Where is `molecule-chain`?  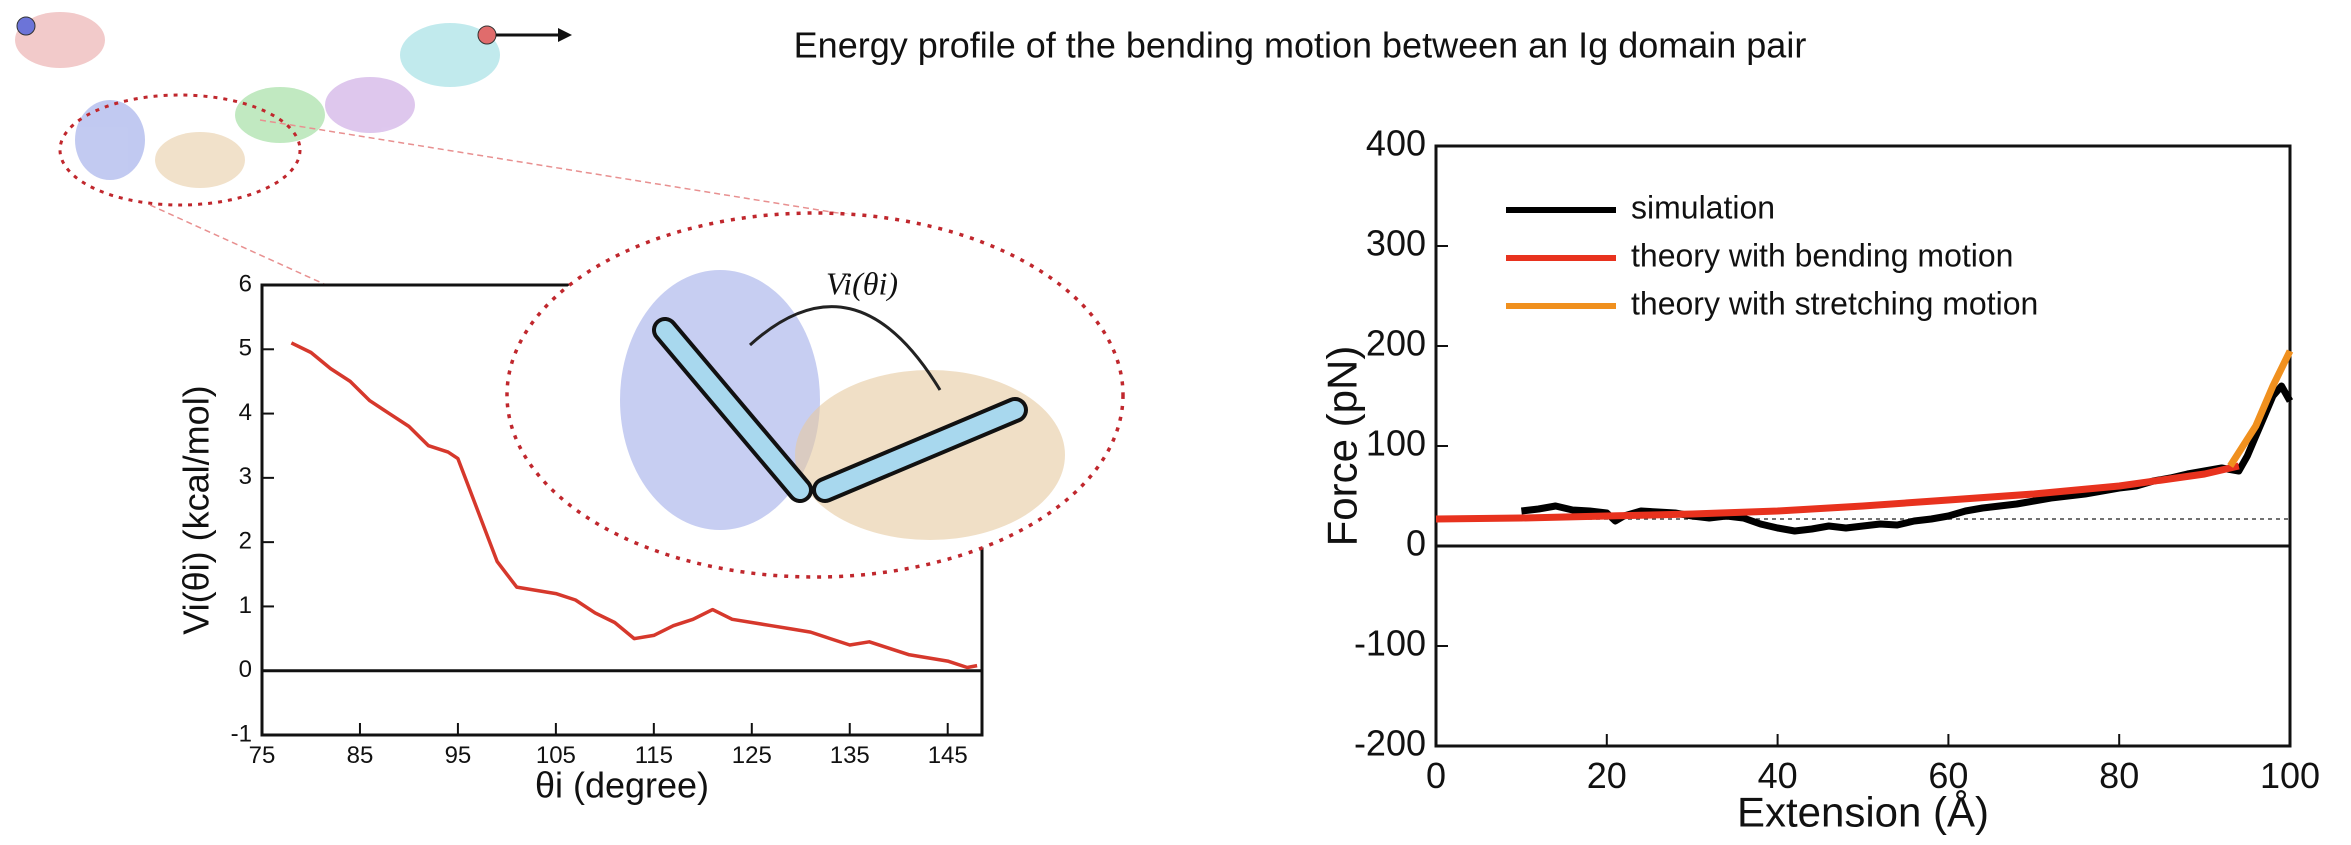
molecule-chain is located at coordinates (257, 100).